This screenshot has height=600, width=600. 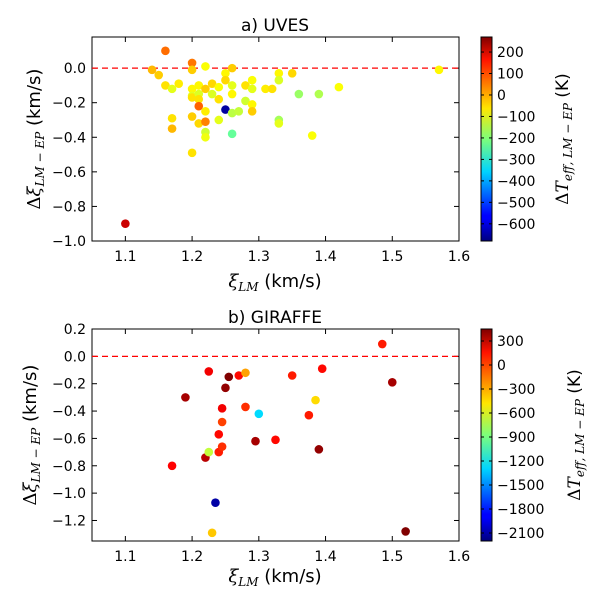 I want to click on colorbar-tick-label: −1800, so click(x=520, y=510).